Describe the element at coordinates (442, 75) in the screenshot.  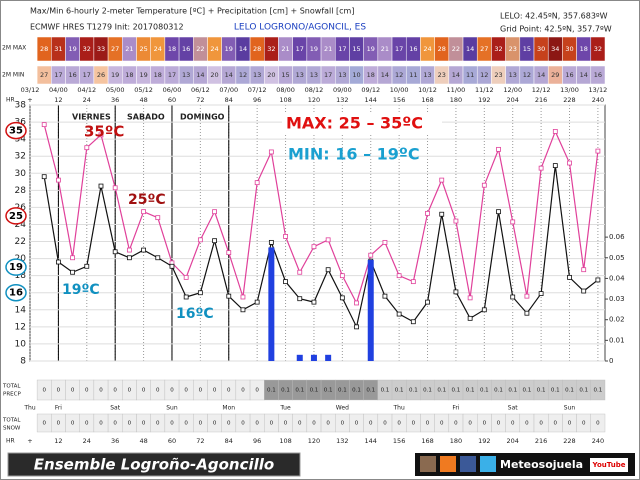
I see `min-cell-value: 23` at that location.